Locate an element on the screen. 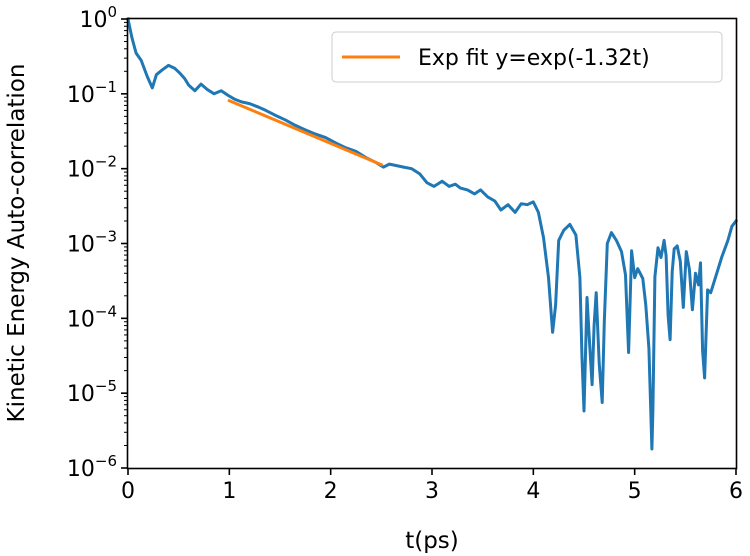  x-tick-label: 3 is located at coordinates (432, 491).